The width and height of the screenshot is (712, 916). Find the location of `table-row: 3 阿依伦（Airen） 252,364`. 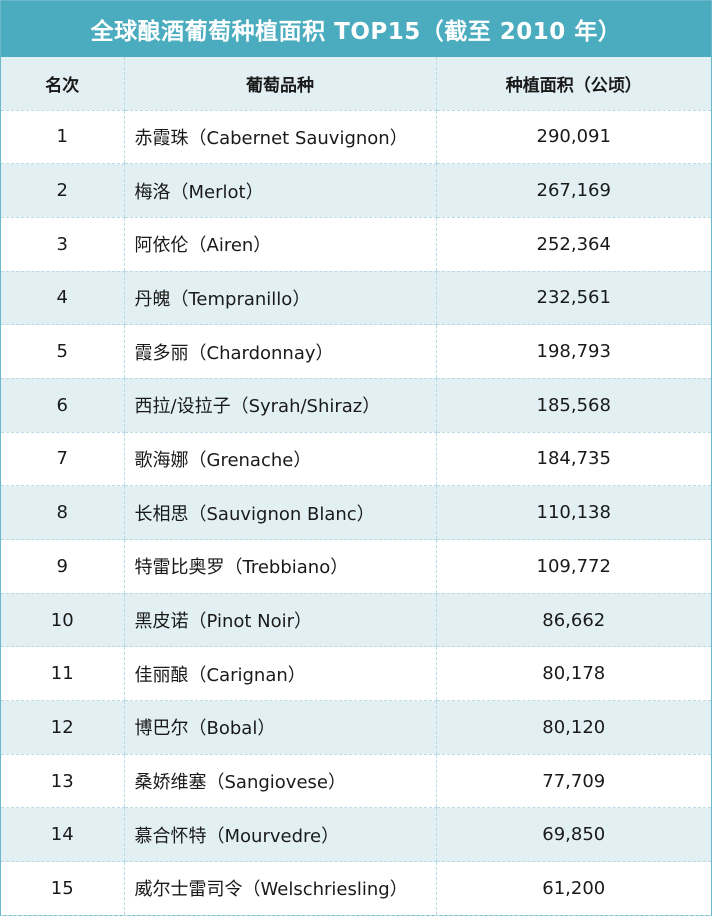

table-row: 3 阿依伦（Airen） 252,364 is located at coordinates (356, 244).